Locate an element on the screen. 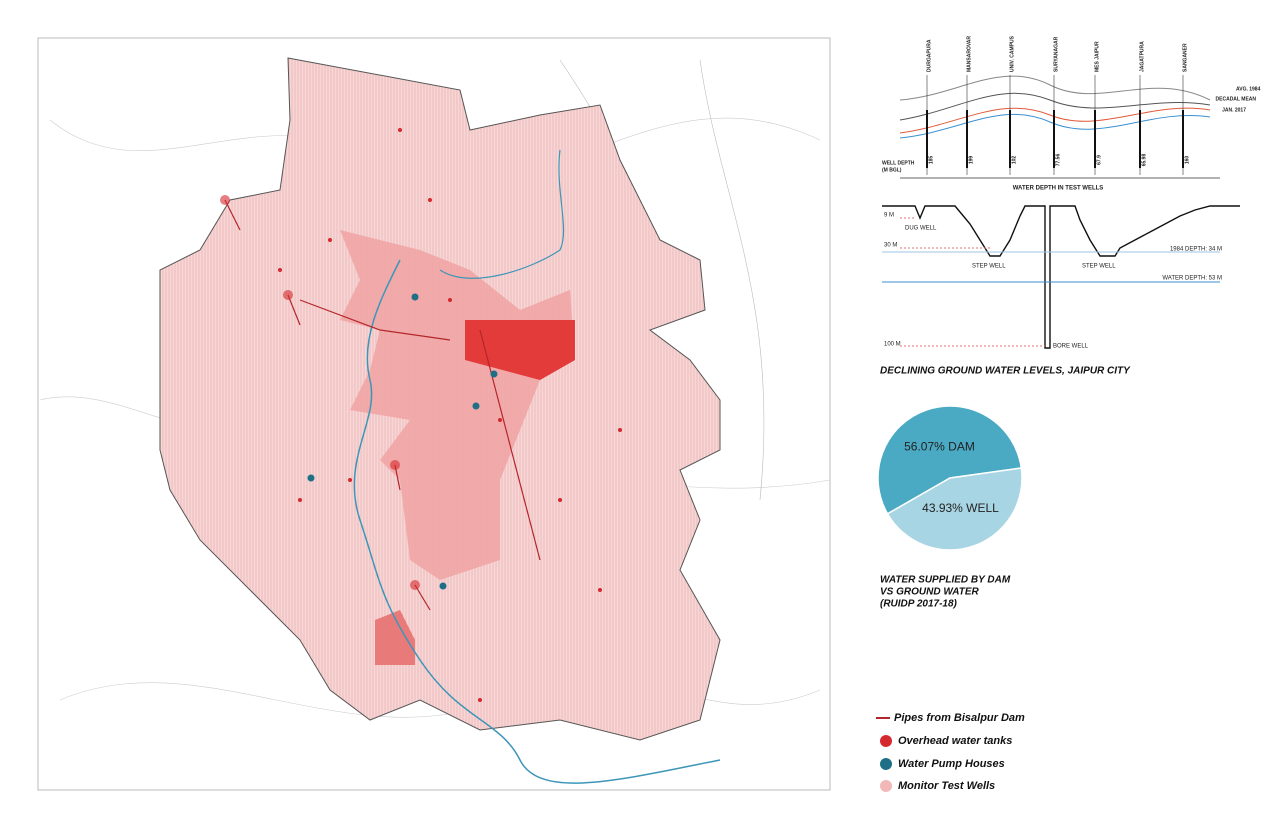 Image resolution: width=1280 pixels, height=828 pixels. axis-label: (M BGL) is located at coordinates (892, 170).